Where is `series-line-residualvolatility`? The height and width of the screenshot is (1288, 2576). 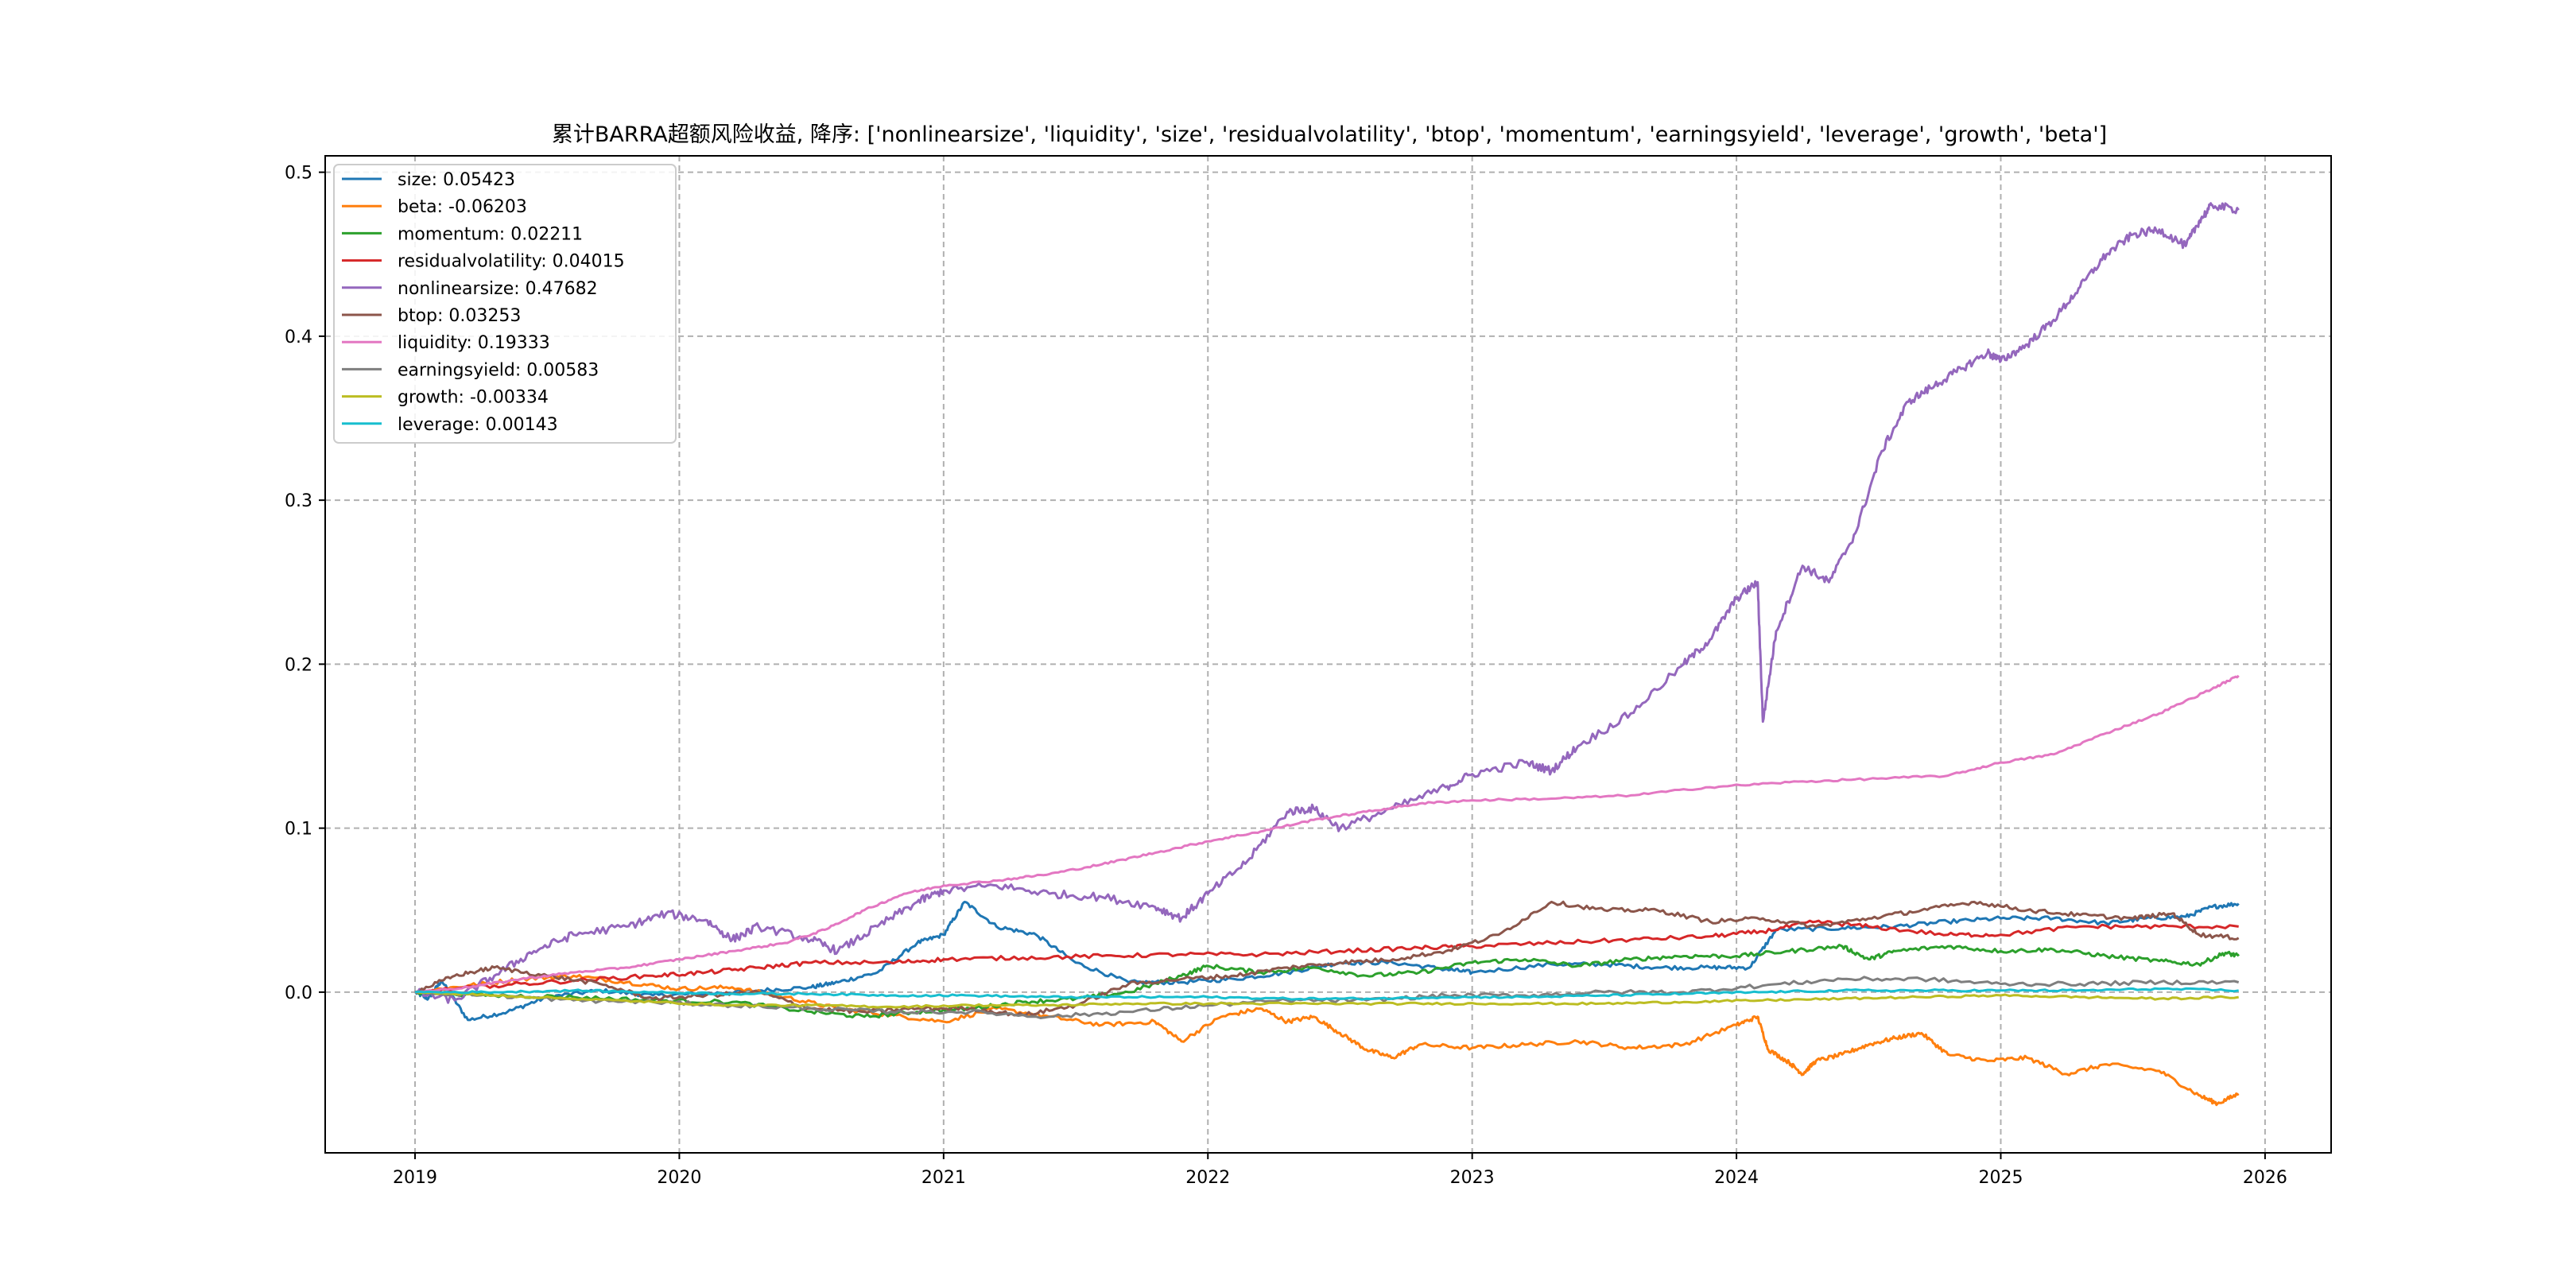 series-line-residualvolatility is located at coordinates (1327, 957).